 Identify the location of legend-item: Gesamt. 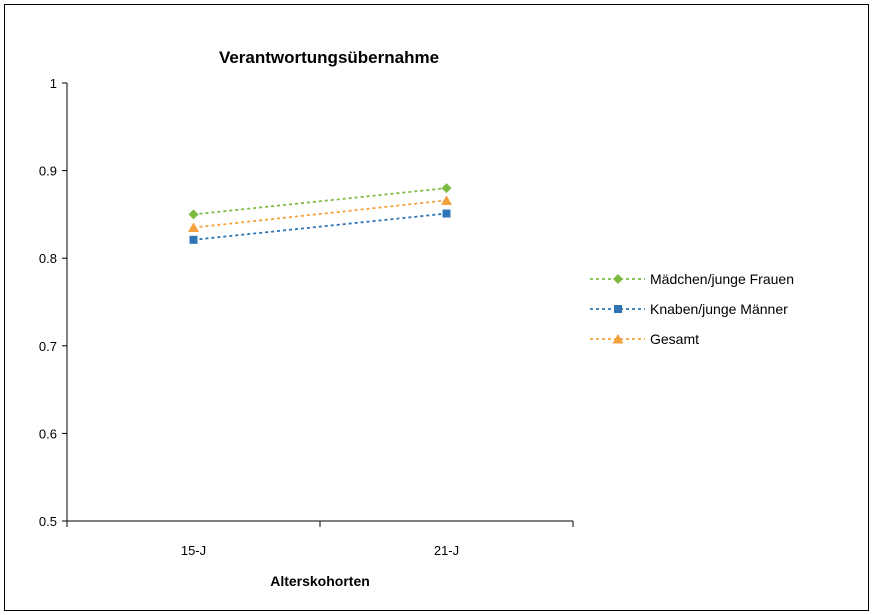
(644, 339).